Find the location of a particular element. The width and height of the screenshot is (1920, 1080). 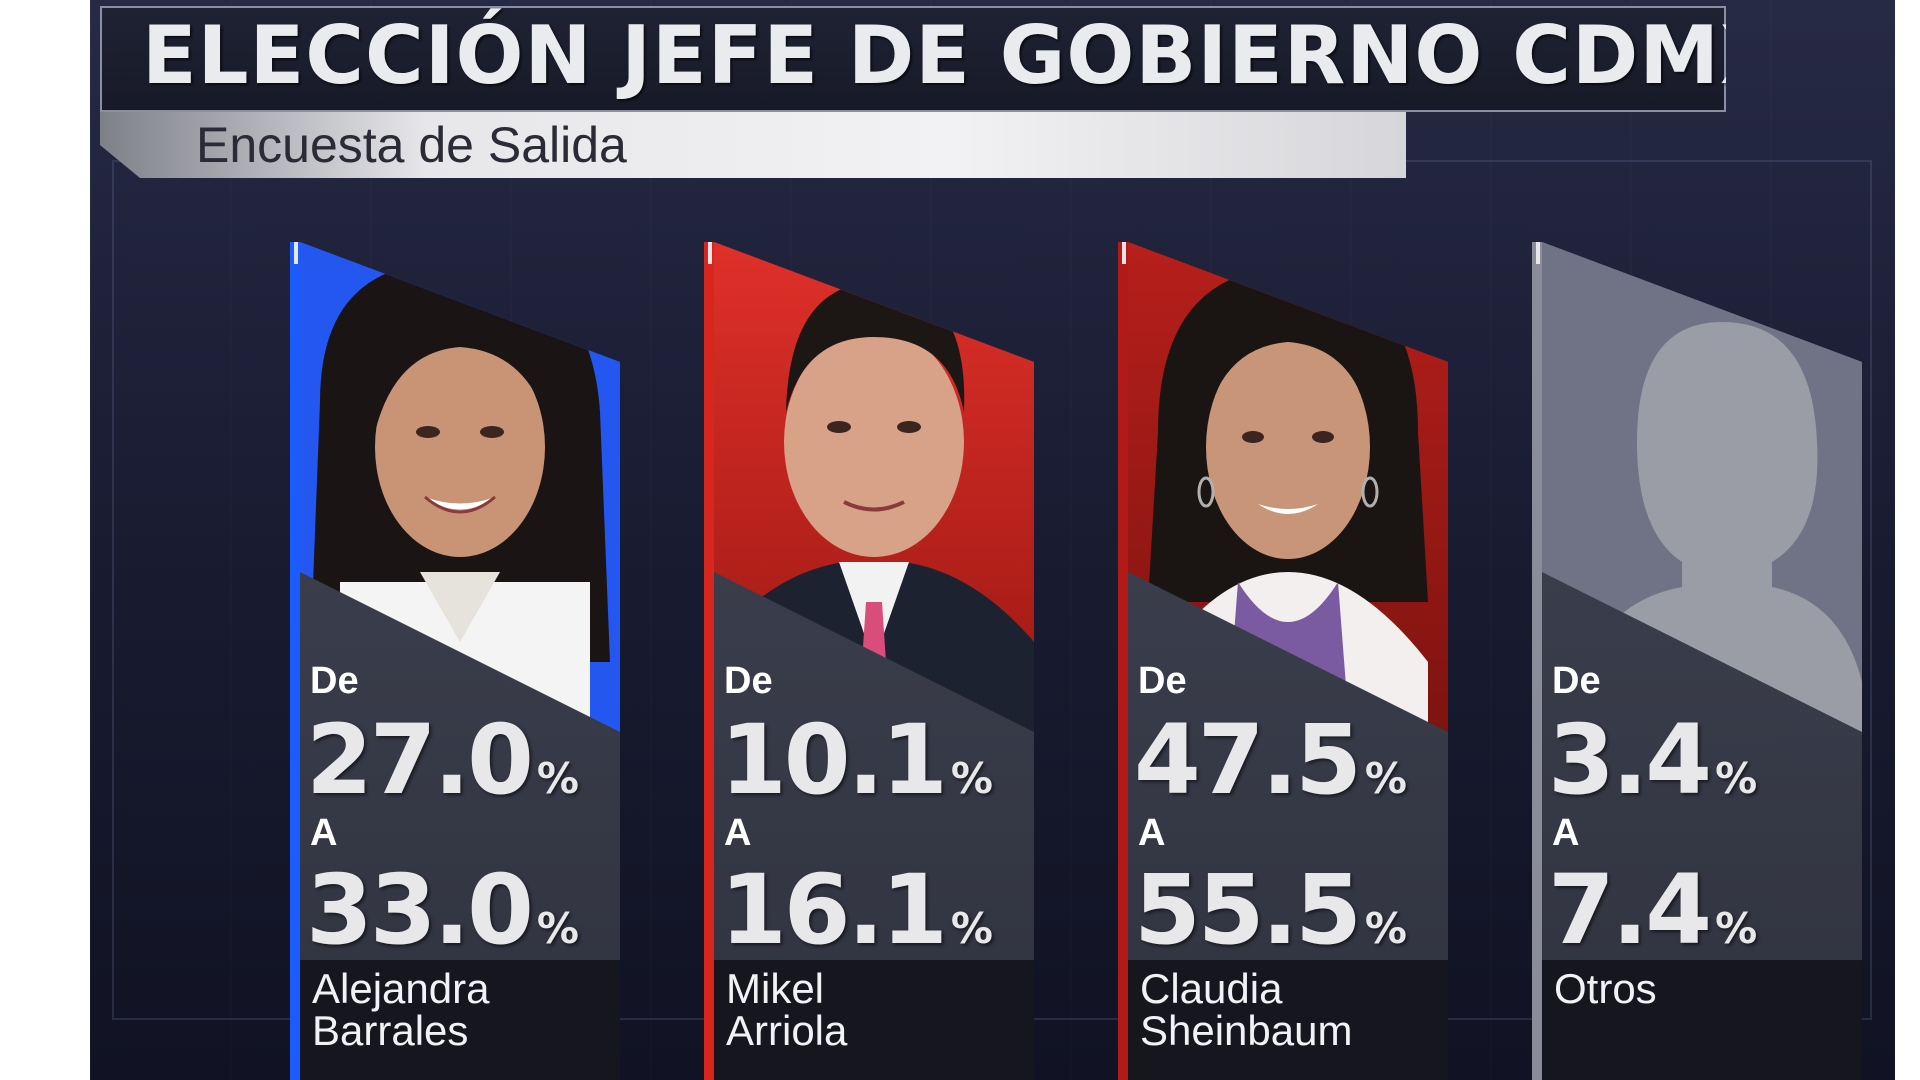

candidate-card-sheinbaum: De 47.5% A 55.5% Claudia Sheinbaum is located at coordinates (1283, 661).